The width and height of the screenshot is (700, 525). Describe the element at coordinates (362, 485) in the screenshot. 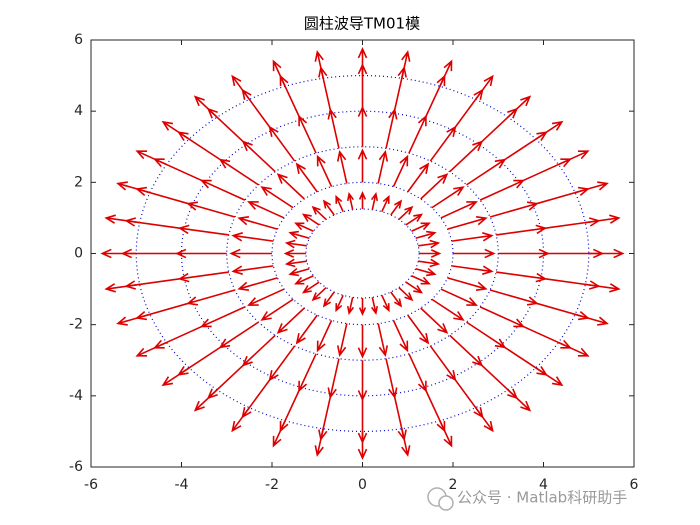

I see `x-tick-label: 0` at that location.